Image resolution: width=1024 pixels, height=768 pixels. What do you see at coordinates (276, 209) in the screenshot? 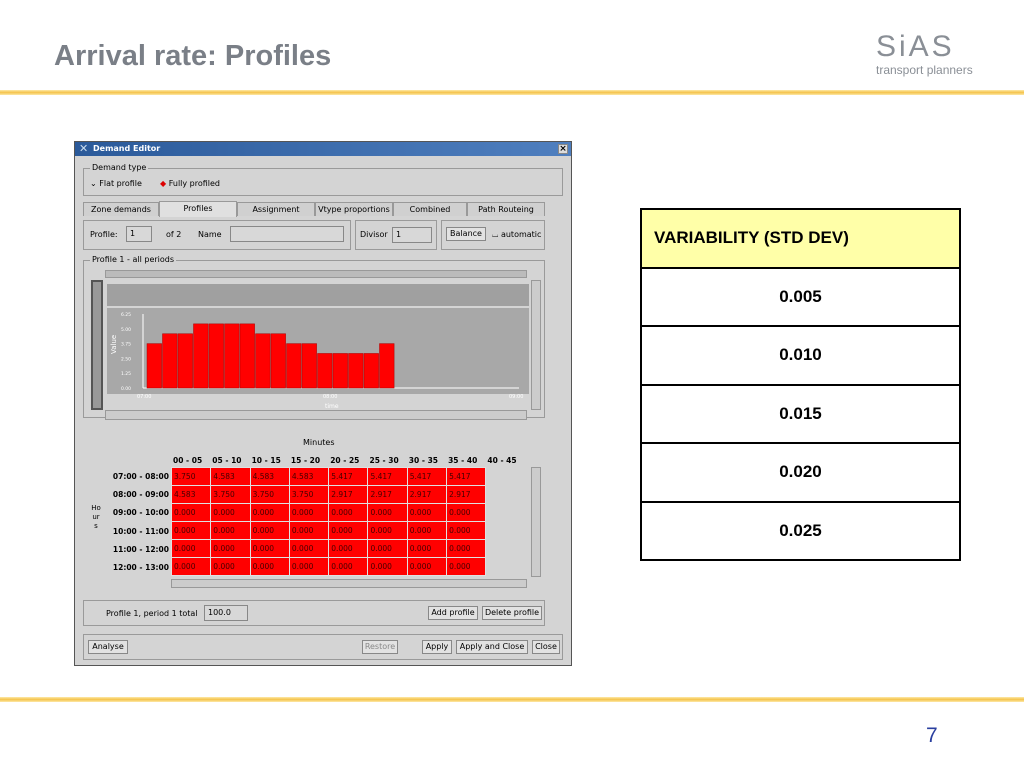
I see `tab-assignment: Assignment` at bounding box center [276, 209].